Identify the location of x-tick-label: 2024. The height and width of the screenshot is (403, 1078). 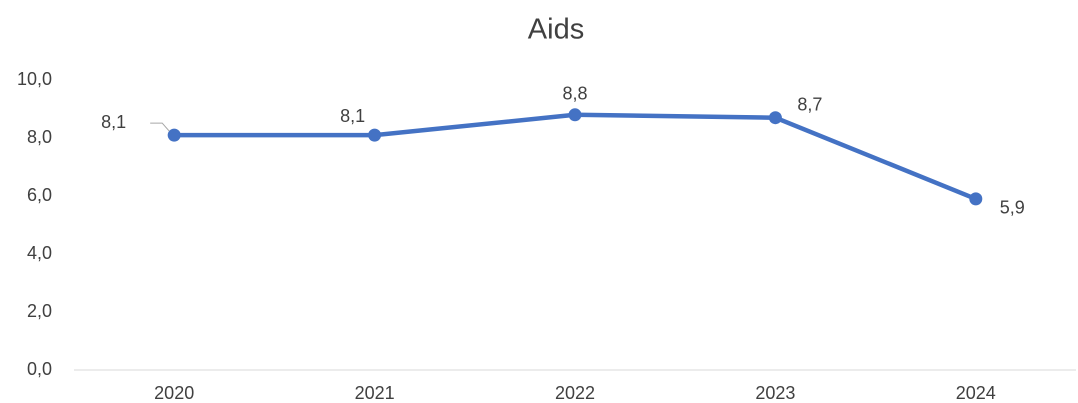
(976, 393).